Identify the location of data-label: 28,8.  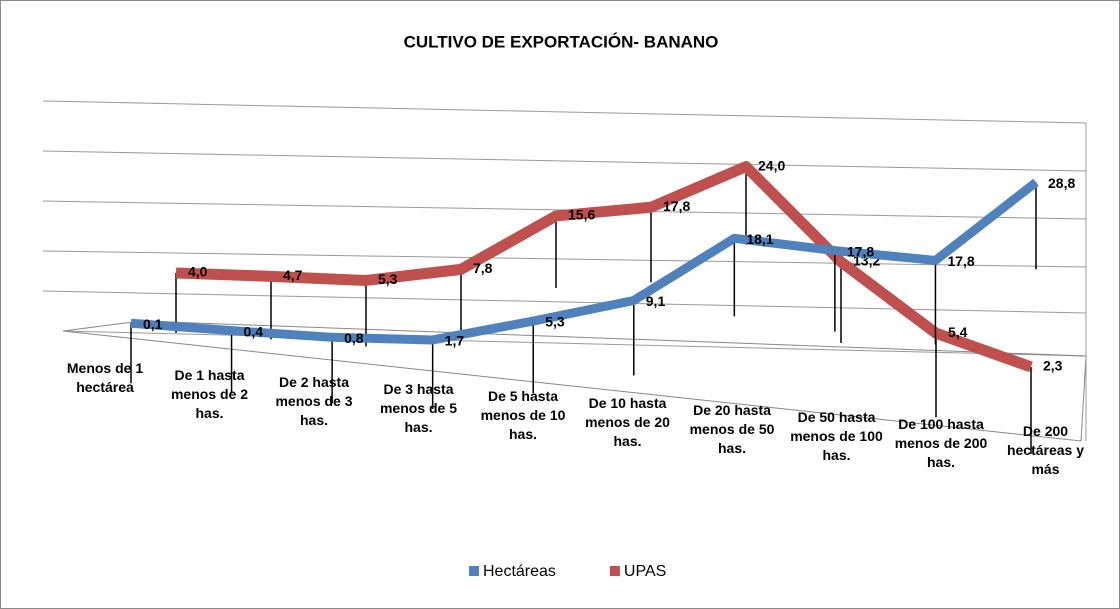
(1061, 183).